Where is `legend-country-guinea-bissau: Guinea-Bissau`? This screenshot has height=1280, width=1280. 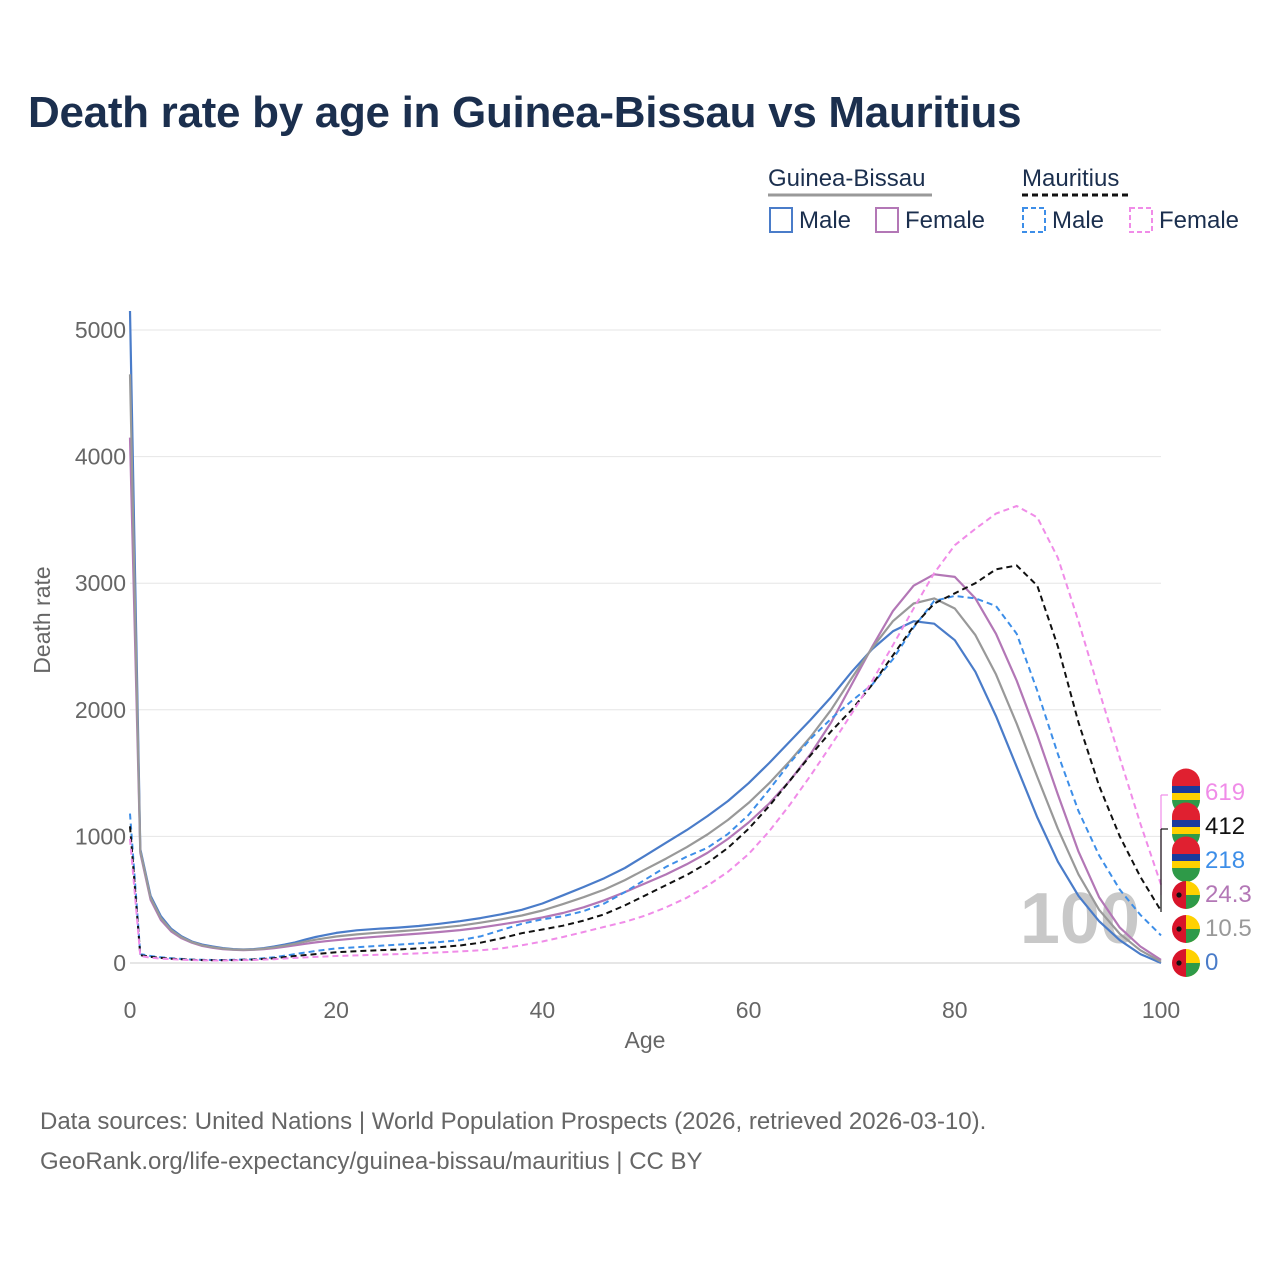 legend-country-guinea-bissau: Guinea-Bissau is located at coordinates (846, 178).